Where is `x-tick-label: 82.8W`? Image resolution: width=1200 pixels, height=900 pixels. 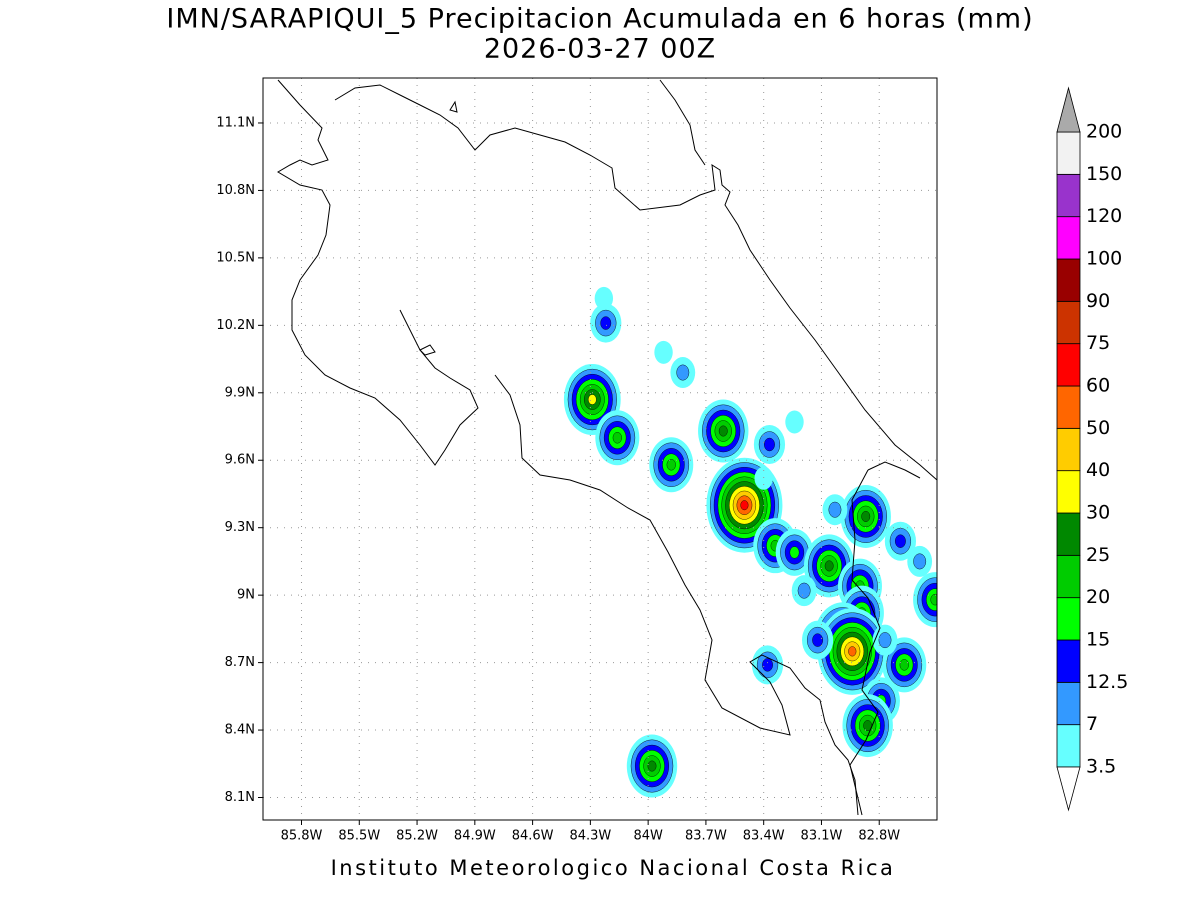 x-tick-label: 82.8W is located at coordinates (879, 836).